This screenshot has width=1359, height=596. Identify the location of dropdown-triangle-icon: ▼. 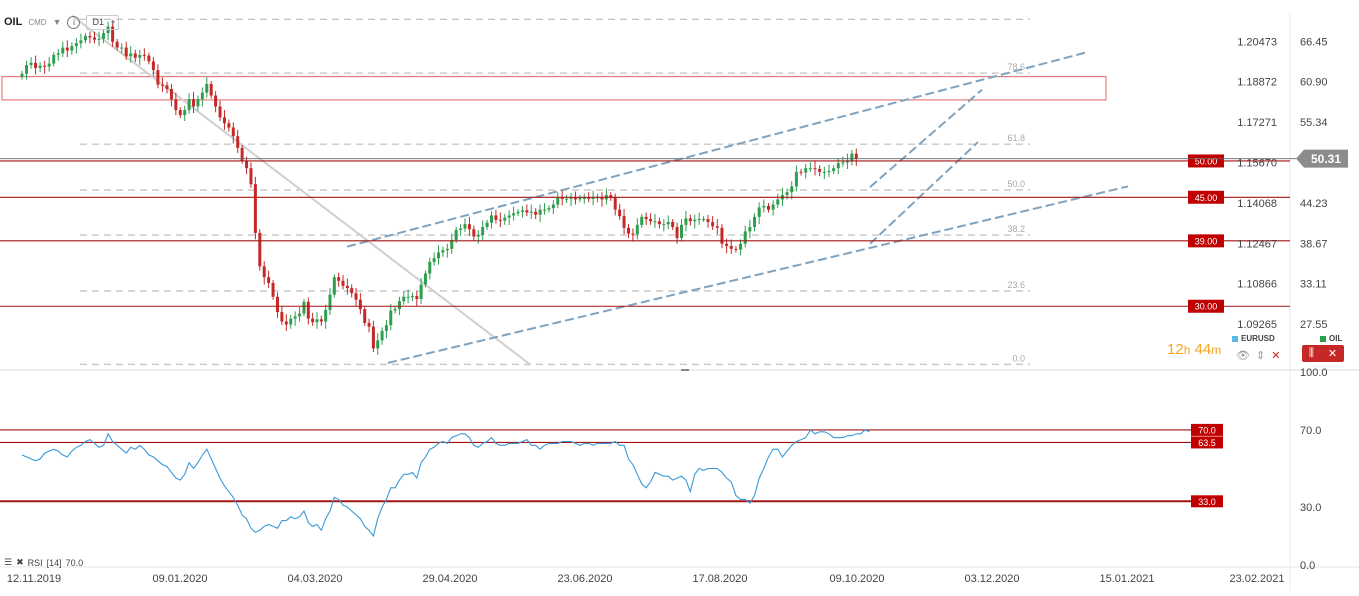
(57, 22).